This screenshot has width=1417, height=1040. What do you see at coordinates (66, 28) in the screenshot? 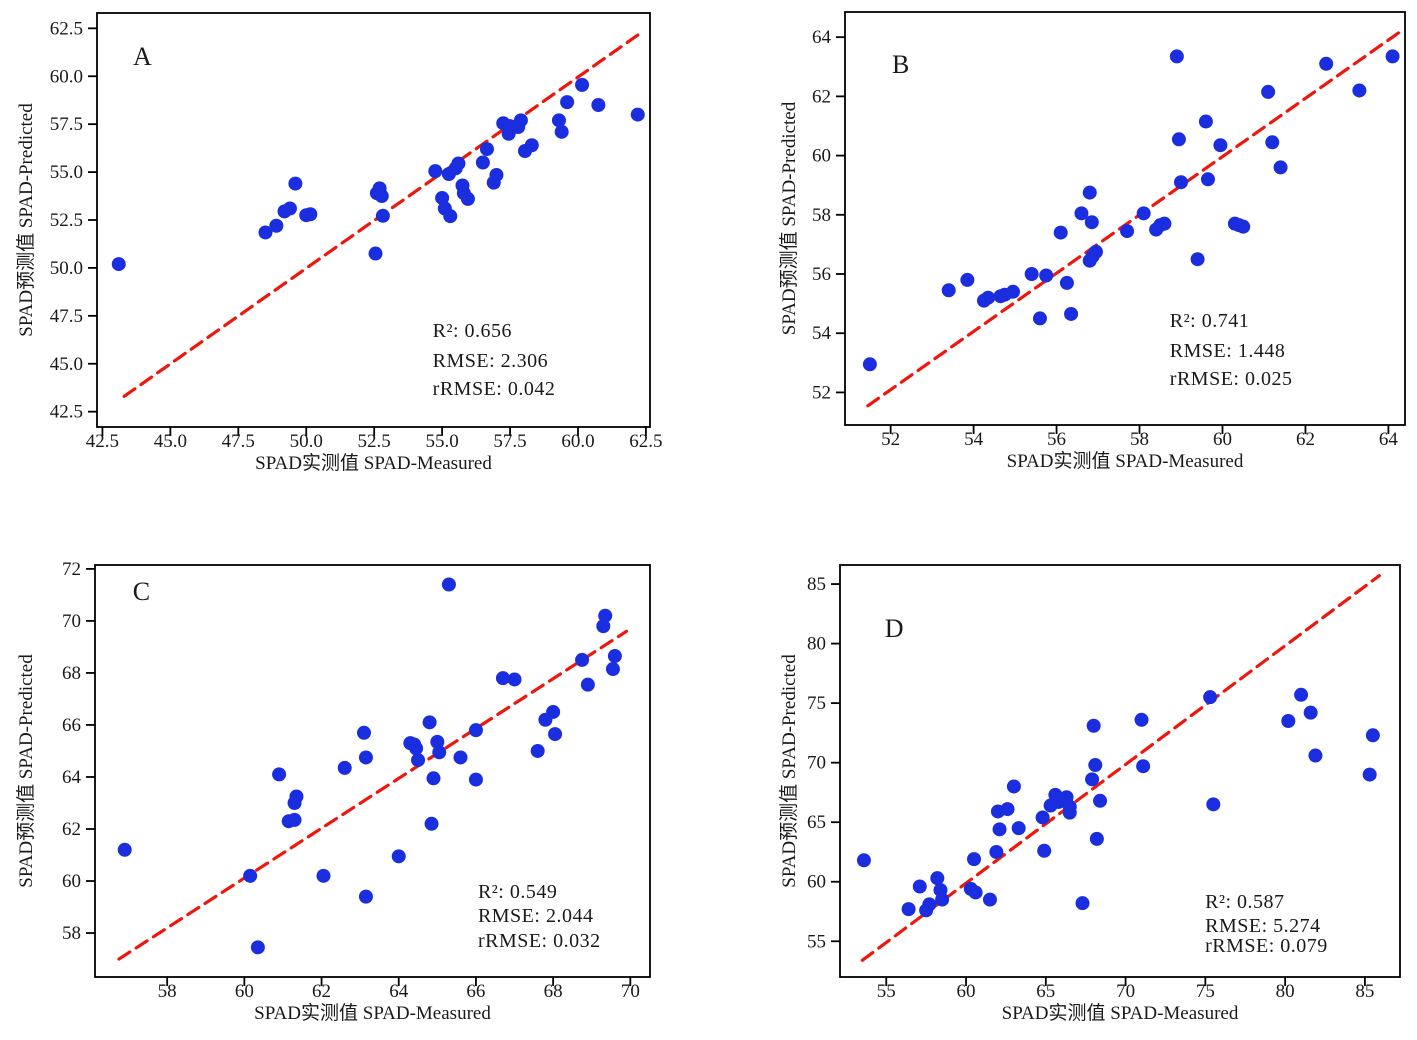
I see `y-axis-tick-label: 62.5` at bounding box center [66, 28].